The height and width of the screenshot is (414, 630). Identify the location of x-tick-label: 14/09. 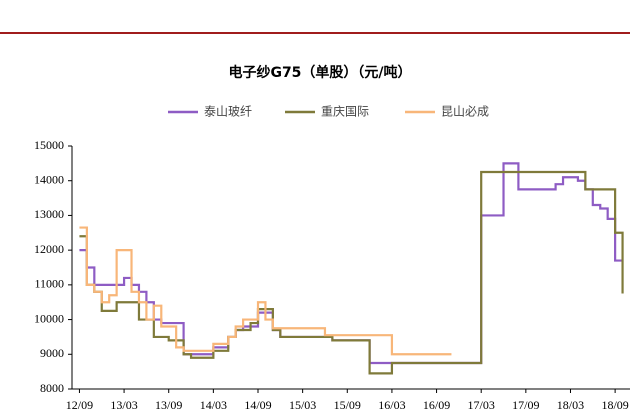
(257, 405).